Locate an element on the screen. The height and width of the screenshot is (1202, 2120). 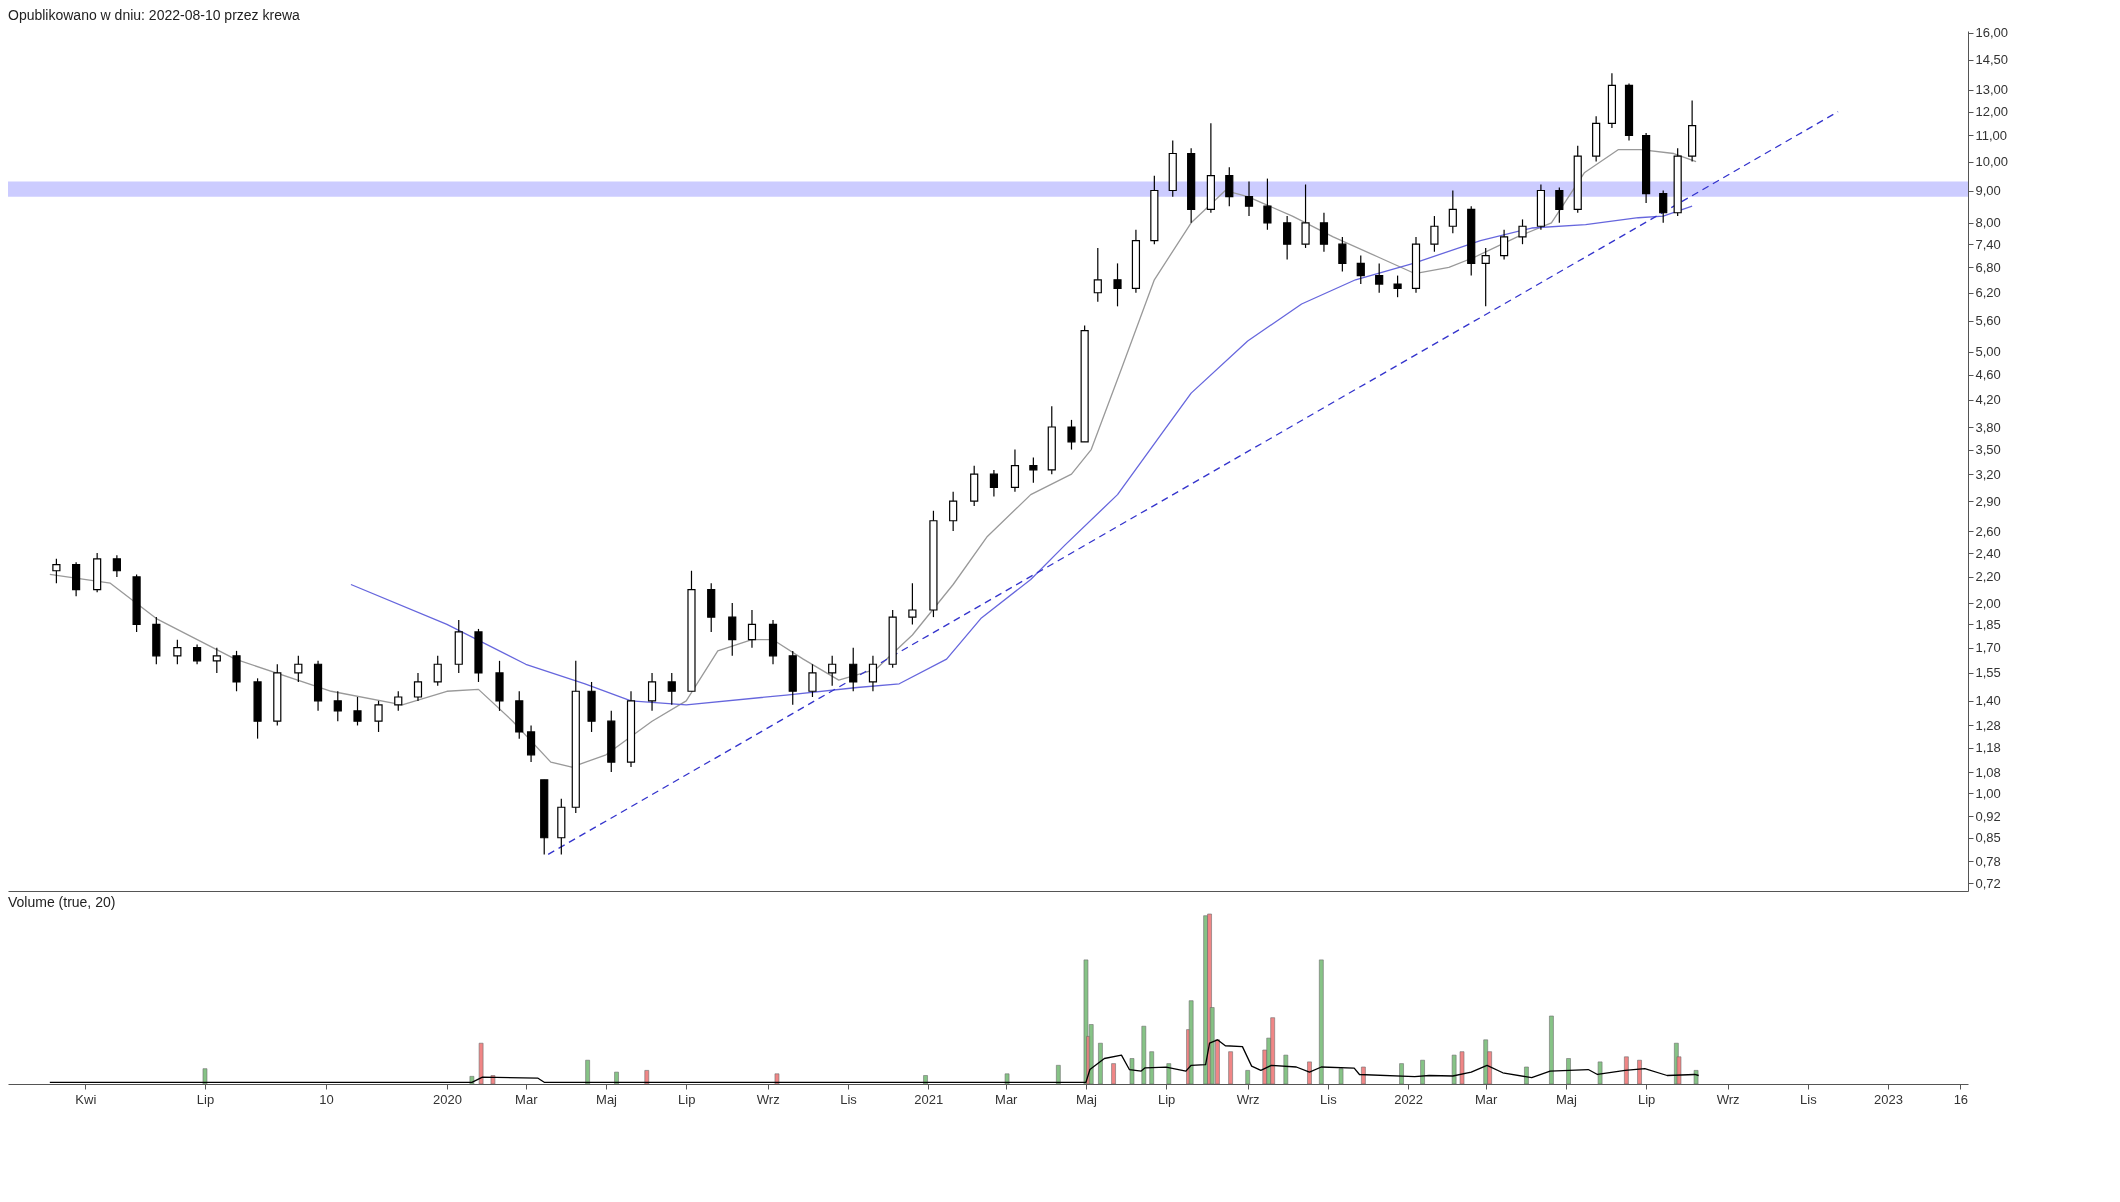
y-tick-label: 10,00 is located at coordinates (1992, 162).